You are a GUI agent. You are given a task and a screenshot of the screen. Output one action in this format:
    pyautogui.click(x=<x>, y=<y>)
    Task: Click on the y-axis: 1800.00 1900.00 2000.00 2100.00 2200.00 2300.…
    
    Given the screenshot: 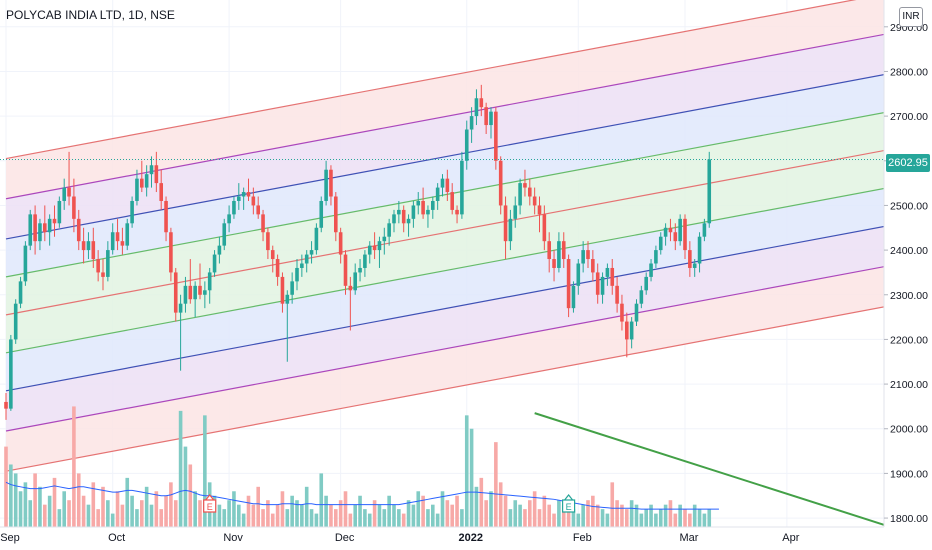 What is the action you would take?
    pyautogui.click(x=907, y=275)
    